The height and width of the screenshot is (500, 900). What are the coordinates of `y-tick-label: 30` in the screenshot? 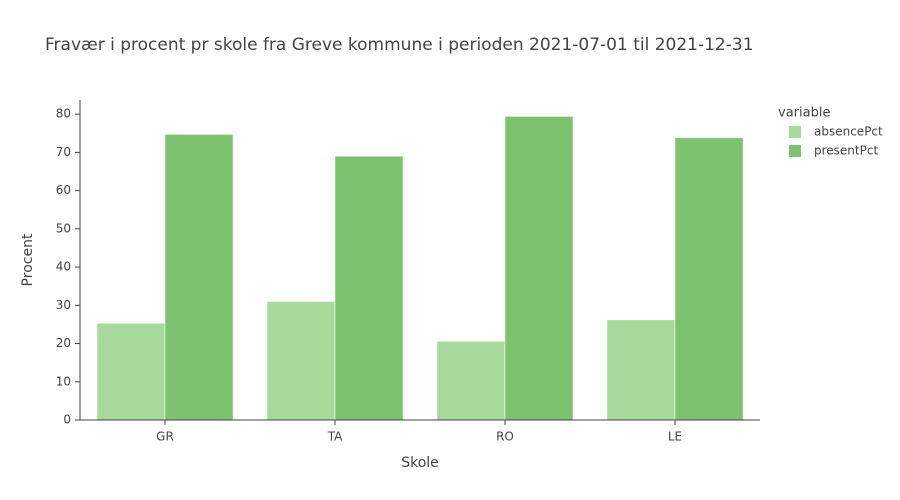 It's located at (63, 305).